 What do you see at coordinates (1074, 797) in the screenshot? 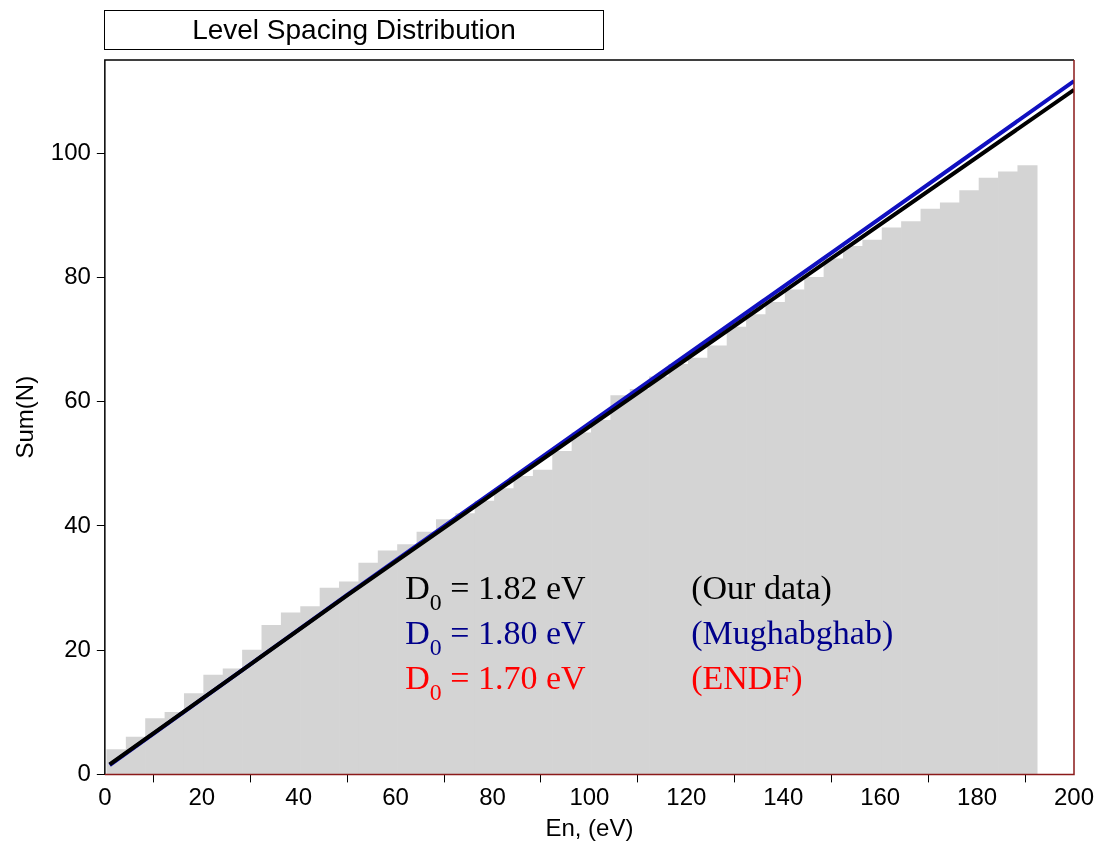
I see `x-tick-label: 200` at bounding box center [1074, 797].